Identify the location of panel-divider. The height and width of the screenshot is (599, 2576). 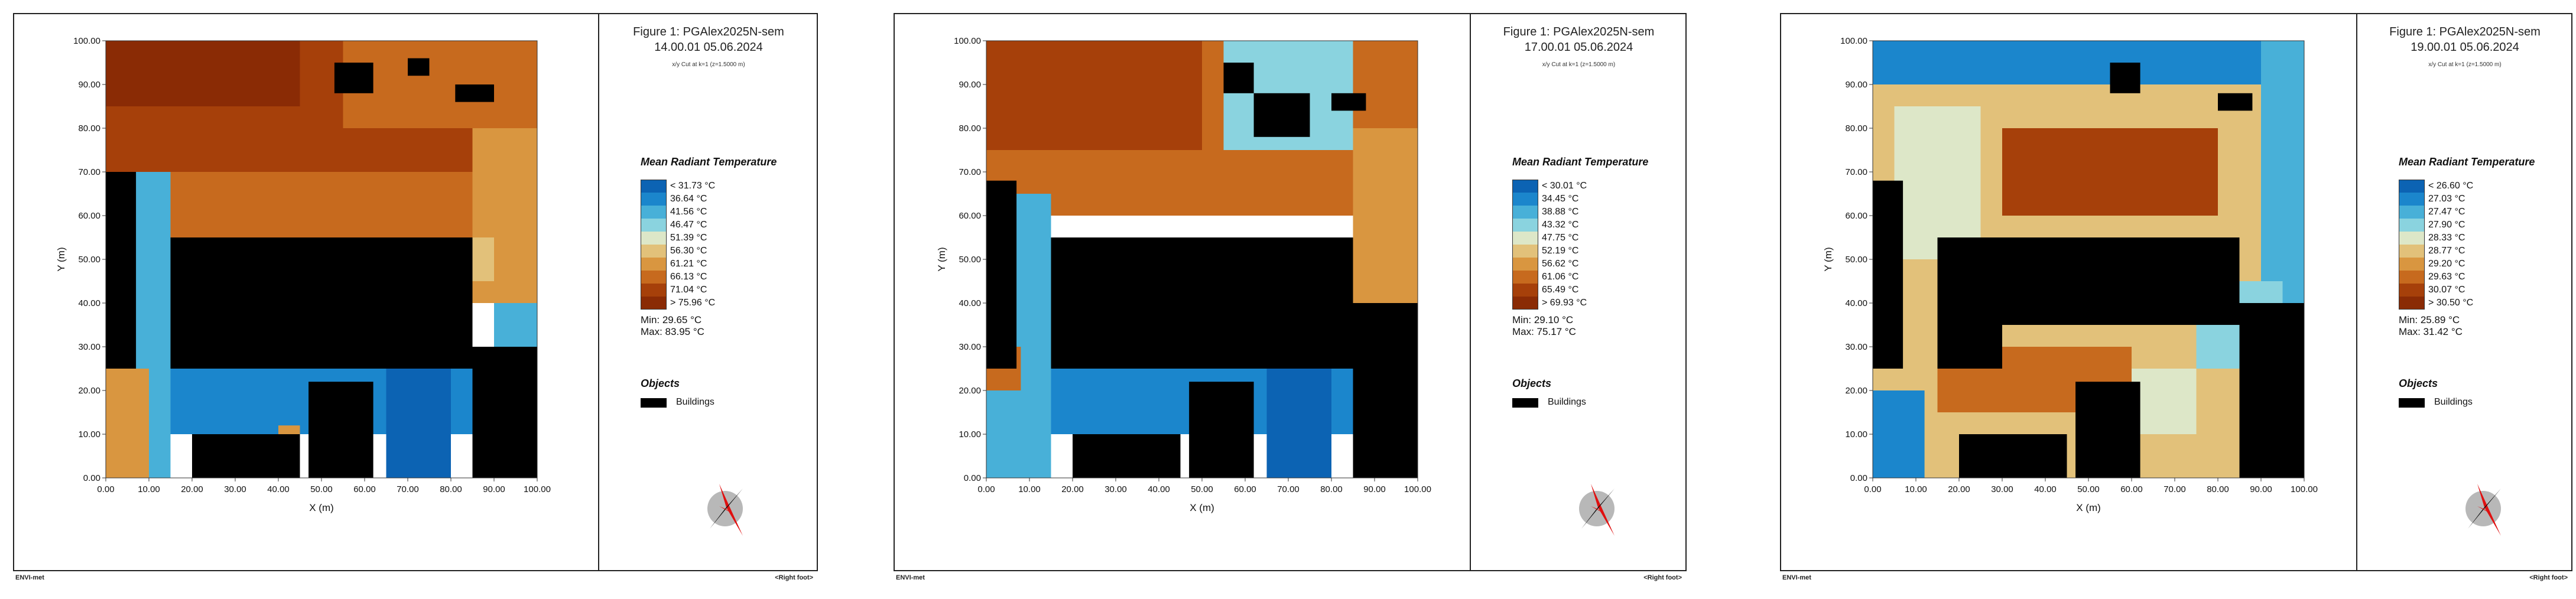
(598, 292).